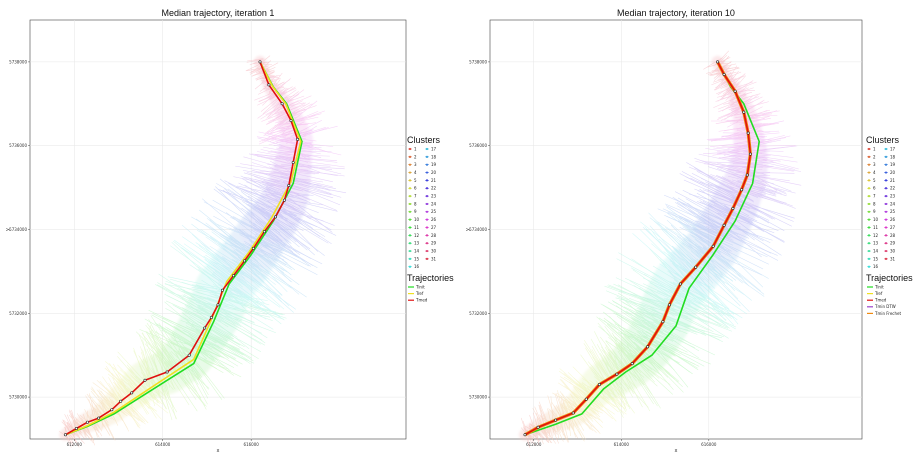 The width and height of the screenshot is (914, 454). I want to click on x-tick-label: 616000, so click(252, 444).